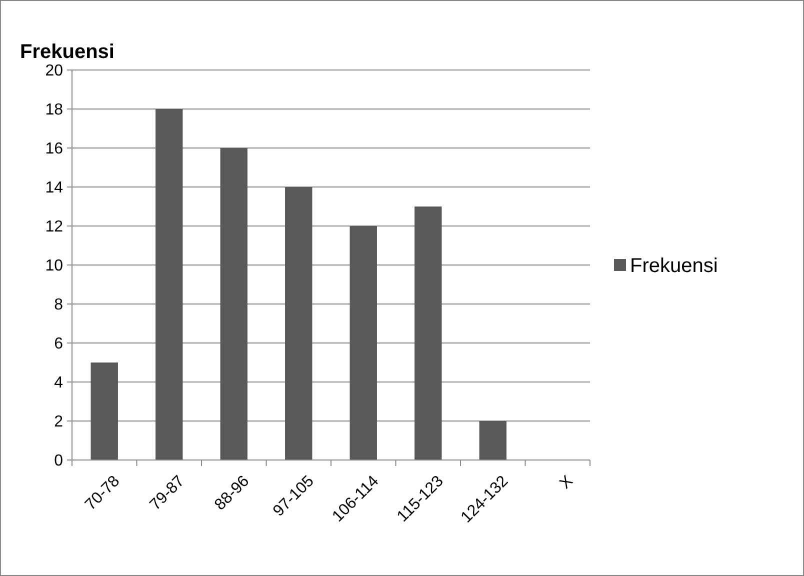  What do you see at coordinates (59, 422) in the screenshot?
I see `y-tick-label: 2` at bounding box center [59, 422].